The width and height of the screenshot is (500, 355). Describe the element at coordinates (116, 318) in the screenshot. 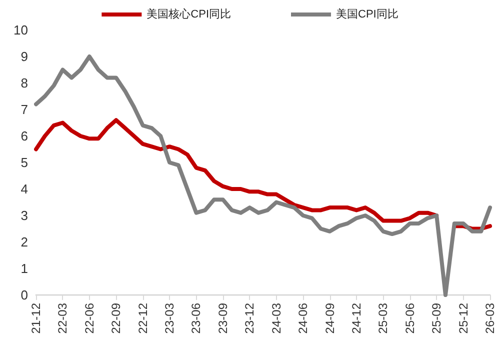

I see `x-tick-label: 22-09` at that location.